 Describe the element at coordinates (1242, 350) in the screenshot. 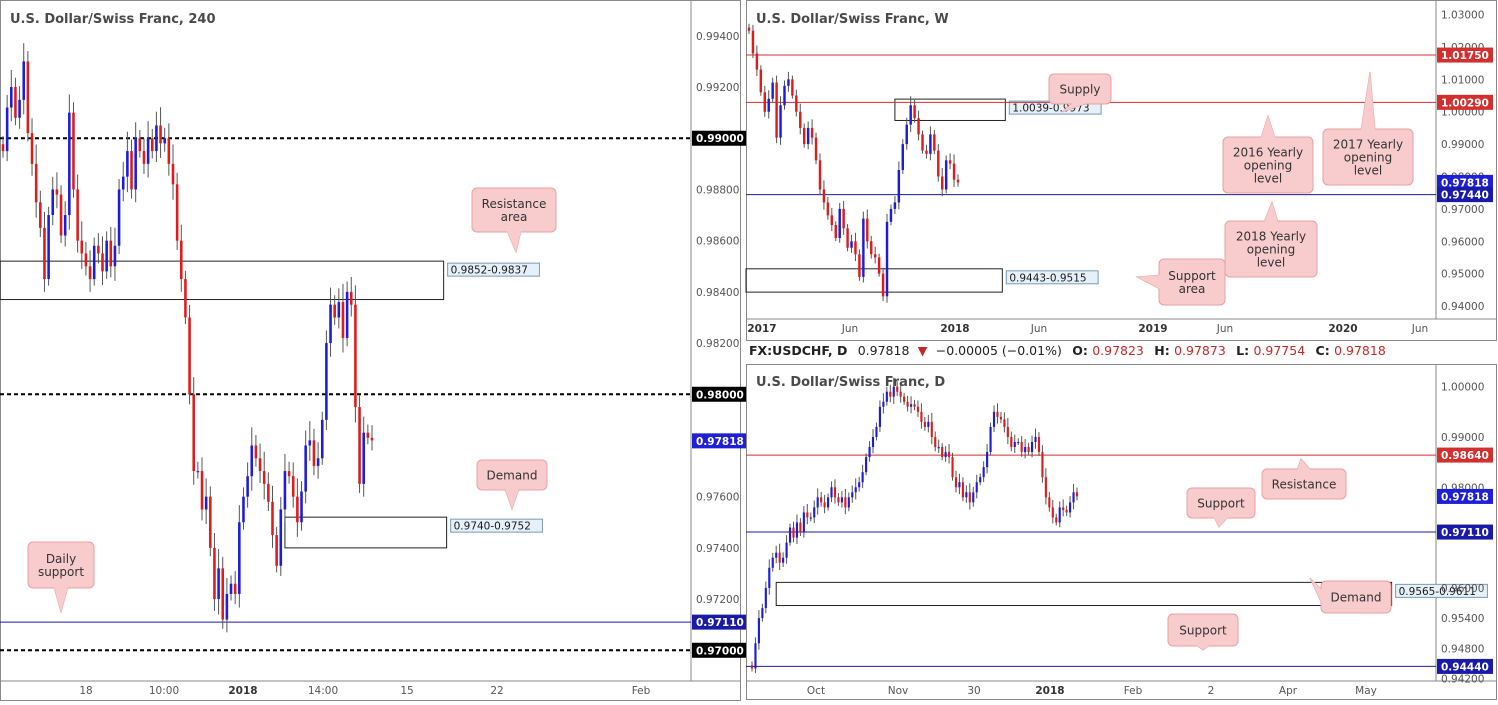

I see `low-label: L:` at that location.